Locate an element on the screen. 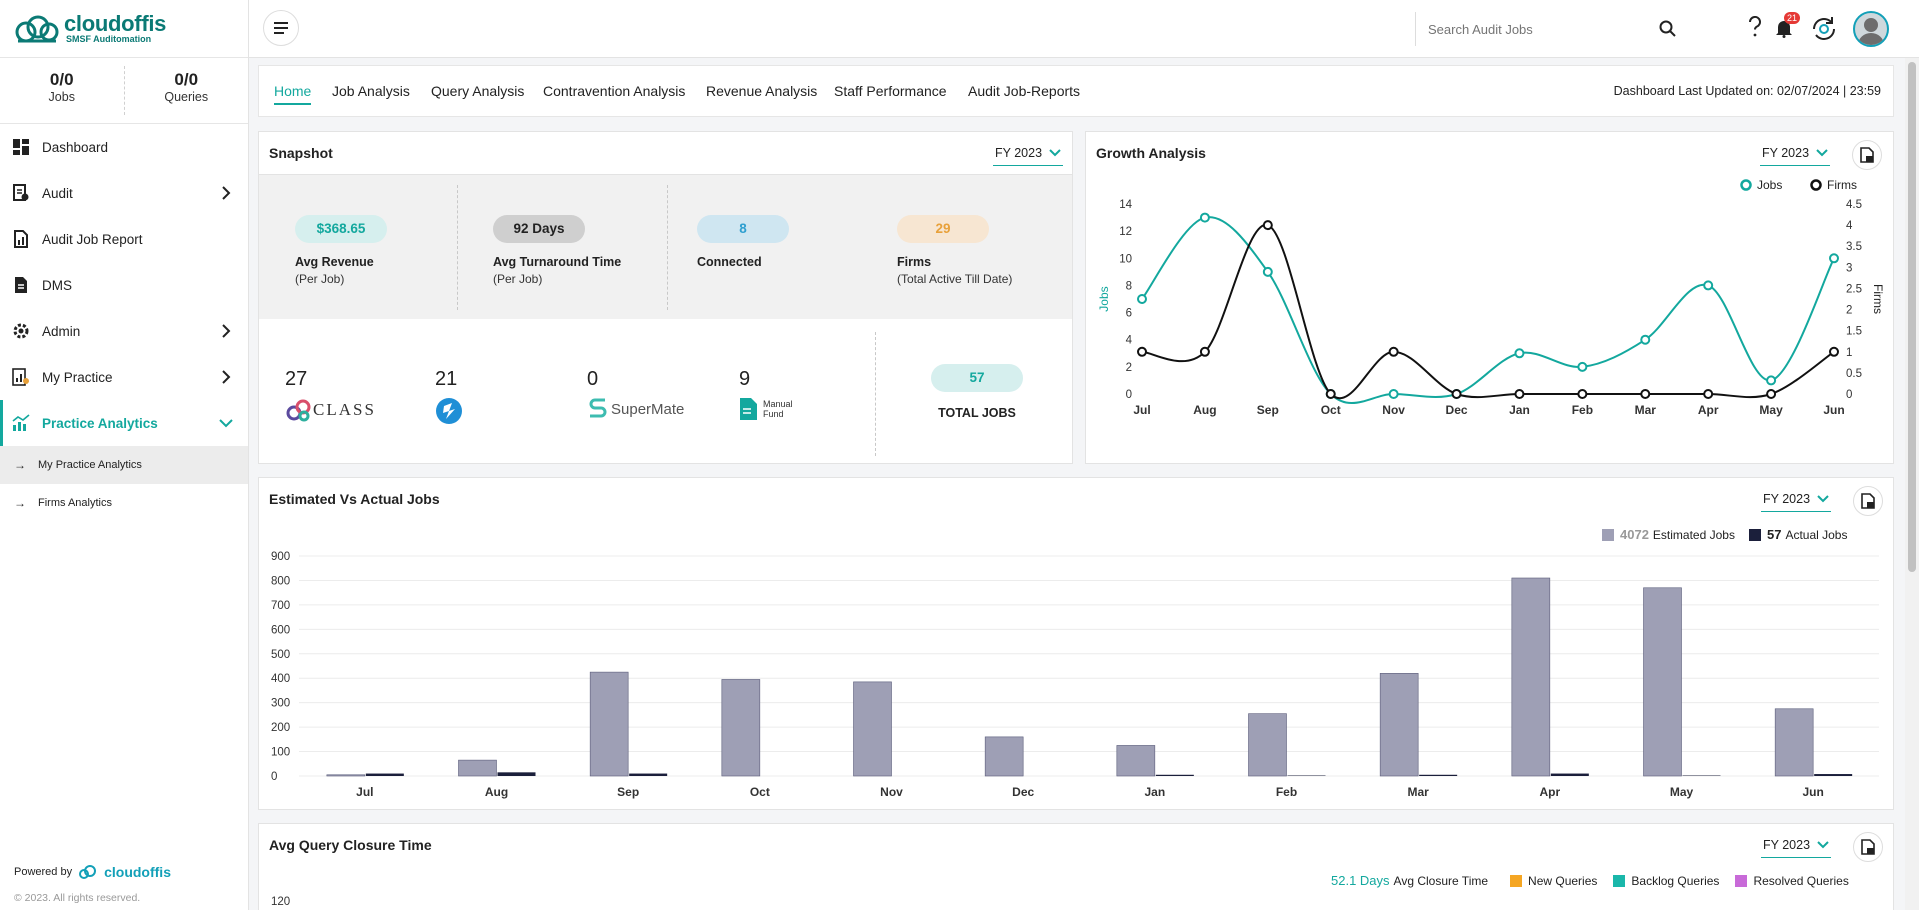 The image size is (1919, 910). export-doc-icon is located at coordinates (1868, 501).